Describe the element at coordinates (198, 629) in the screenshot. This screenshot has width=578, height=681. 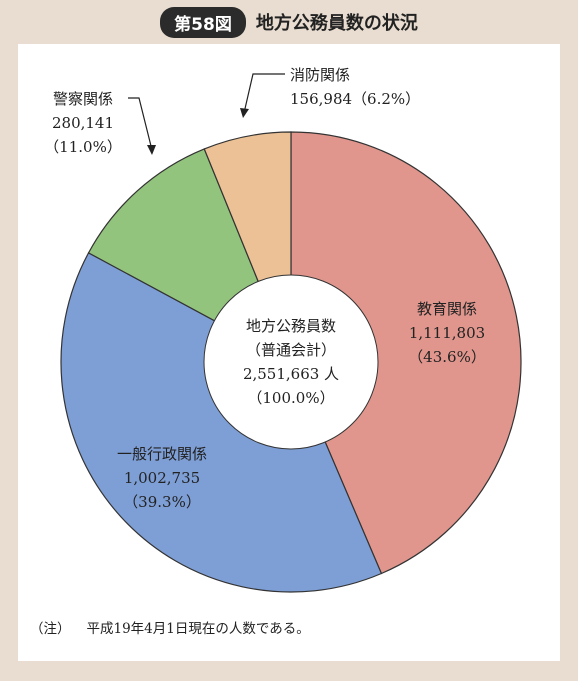
I see `footnote-text: 平成19年4月1日現在の人数である。` at that location.